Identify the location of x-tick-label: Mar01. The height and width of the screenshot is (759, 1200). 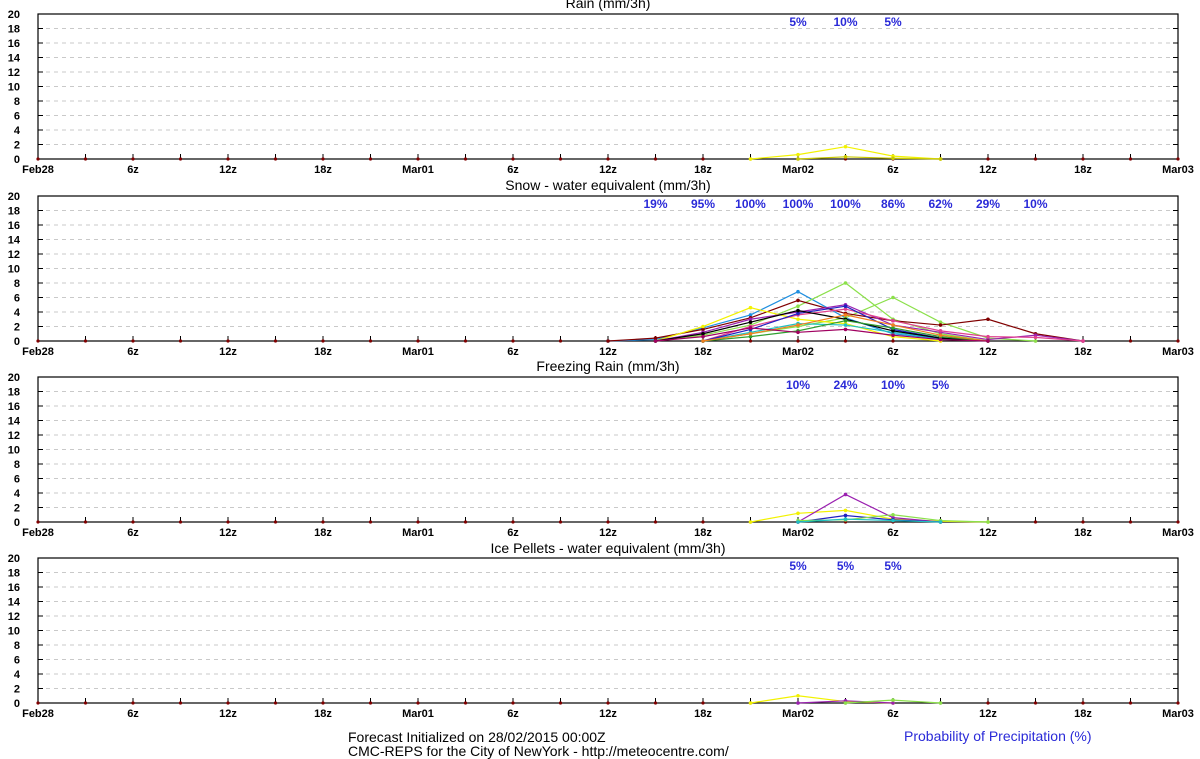
(418, 714).